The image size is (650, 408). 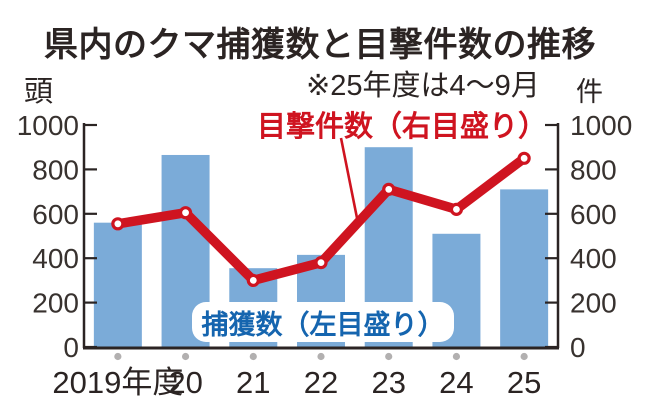 I want to click on x-label-25: 25, so click(x=524, y=382).